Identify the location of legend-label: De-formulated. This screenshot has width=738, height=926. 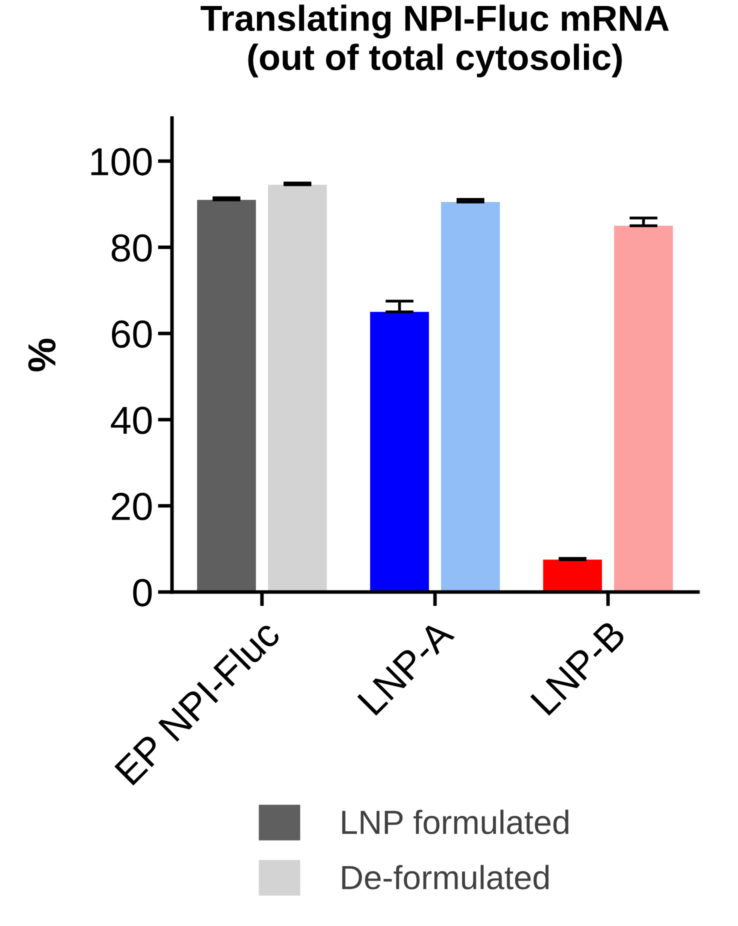
(445, 877).